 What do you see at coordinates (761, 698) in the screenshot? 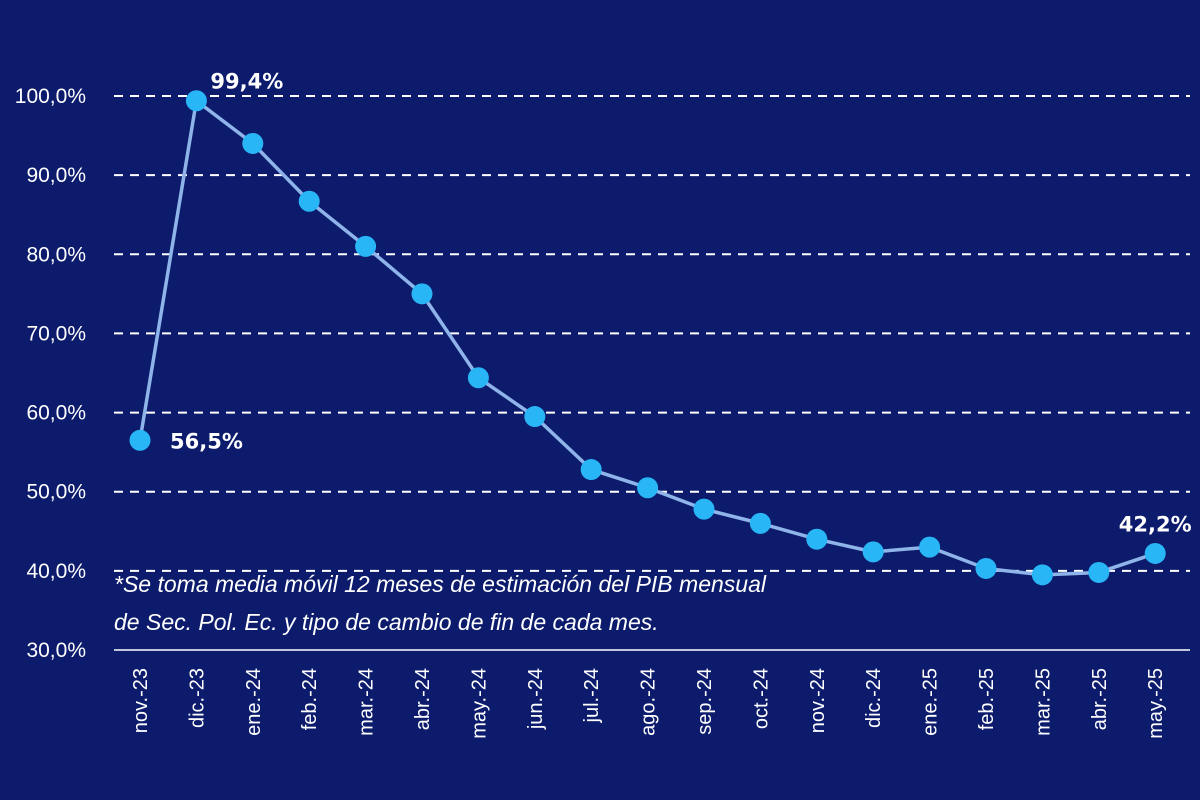
I see `x-tick-label: oct.-24` at bounding box center [761, 698].